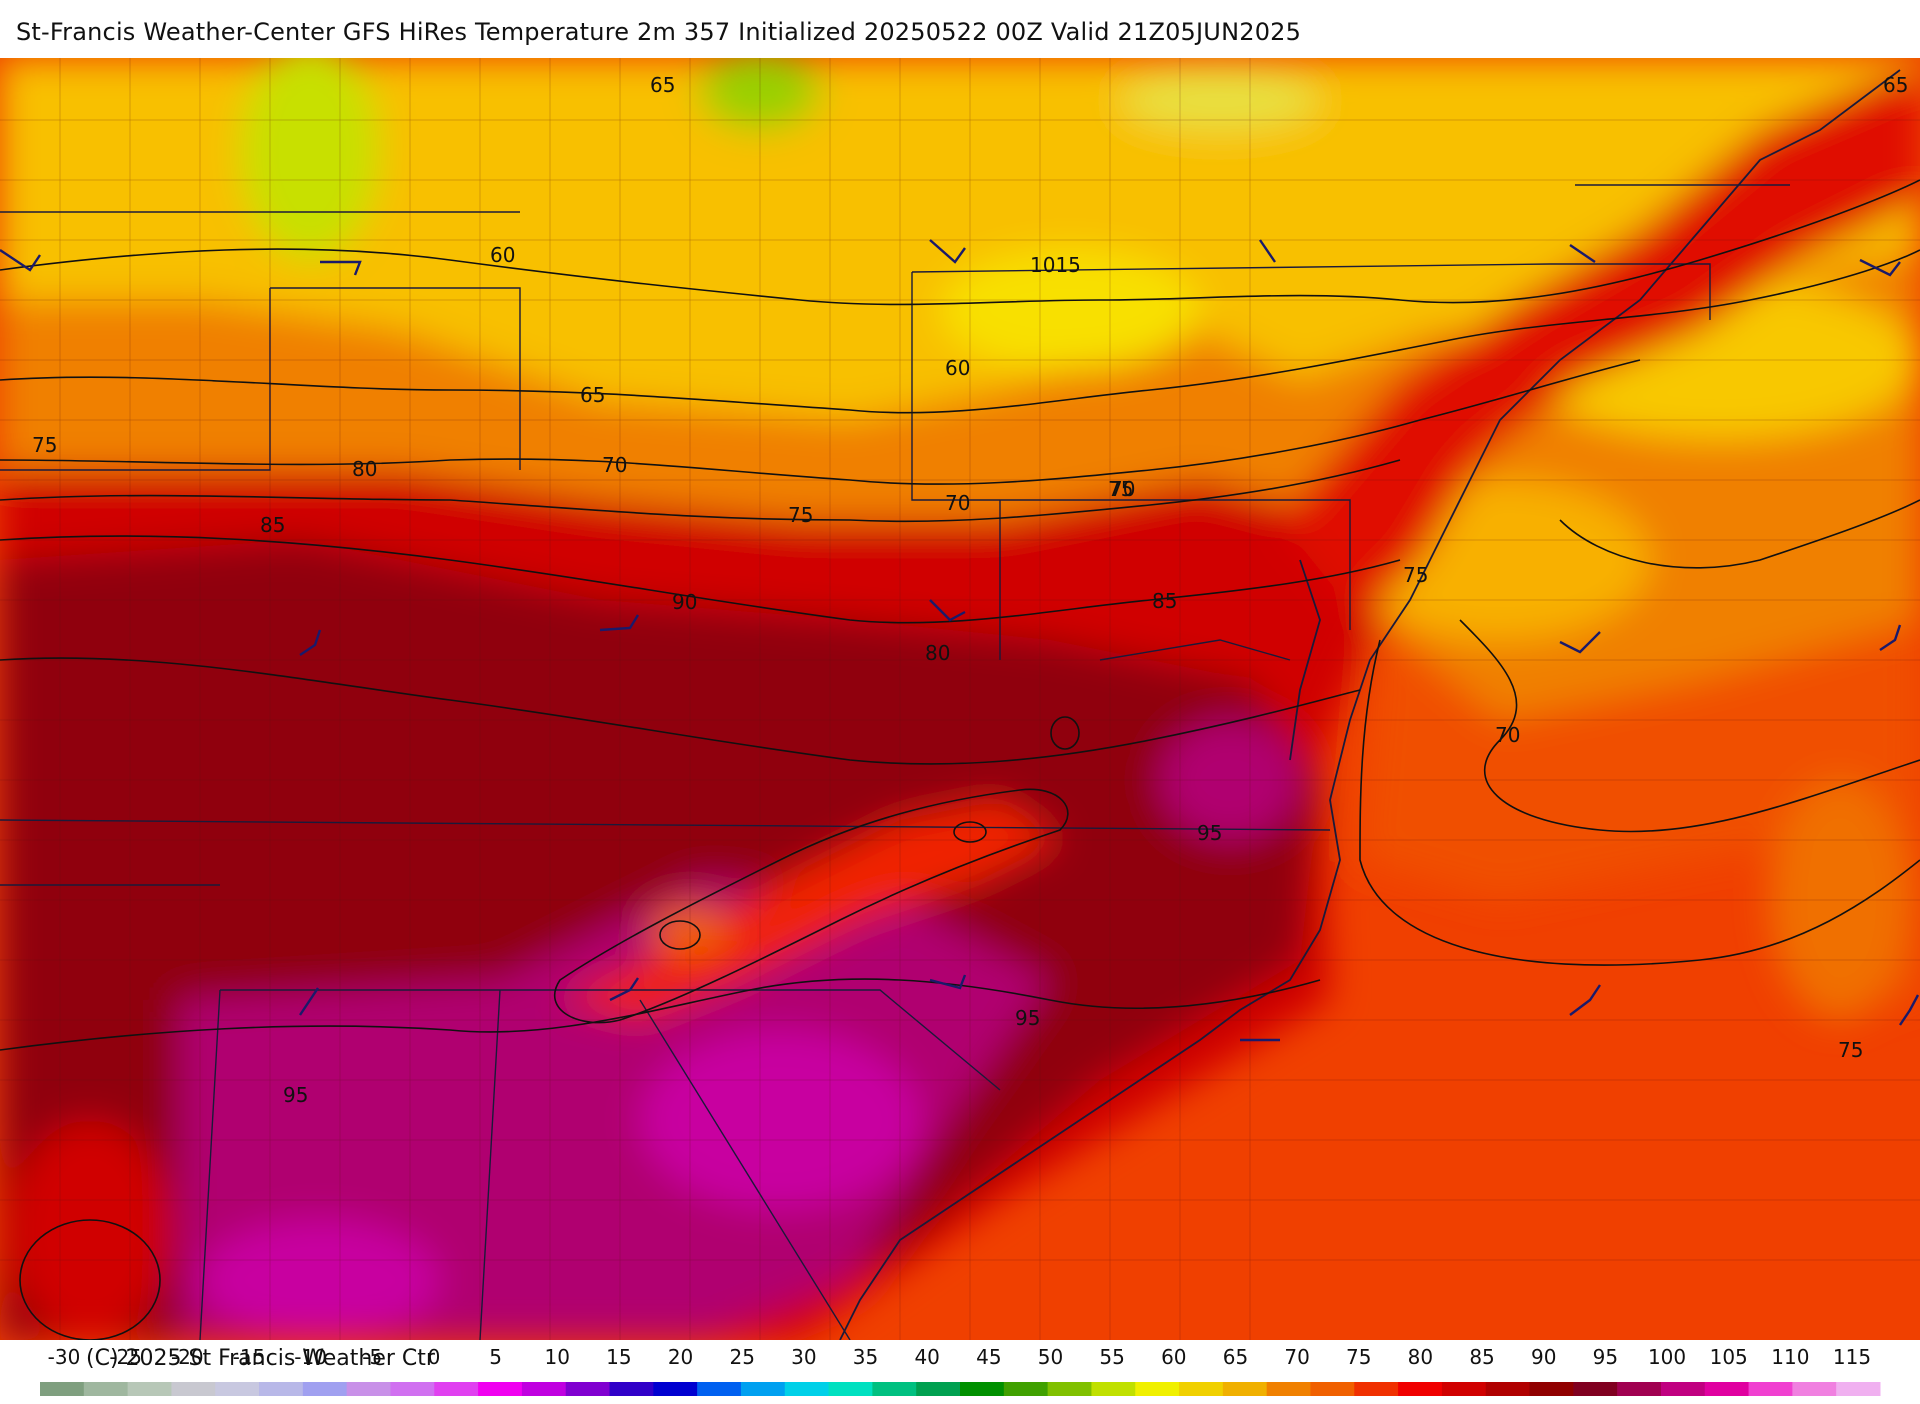  I want to click on legend-tick-label: 15, so click(618, 1357).